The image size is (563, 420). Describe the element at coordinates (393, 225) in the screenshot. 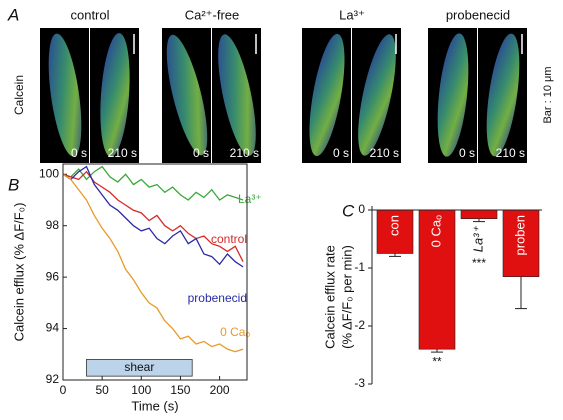

I see `category-label: con` at that location.